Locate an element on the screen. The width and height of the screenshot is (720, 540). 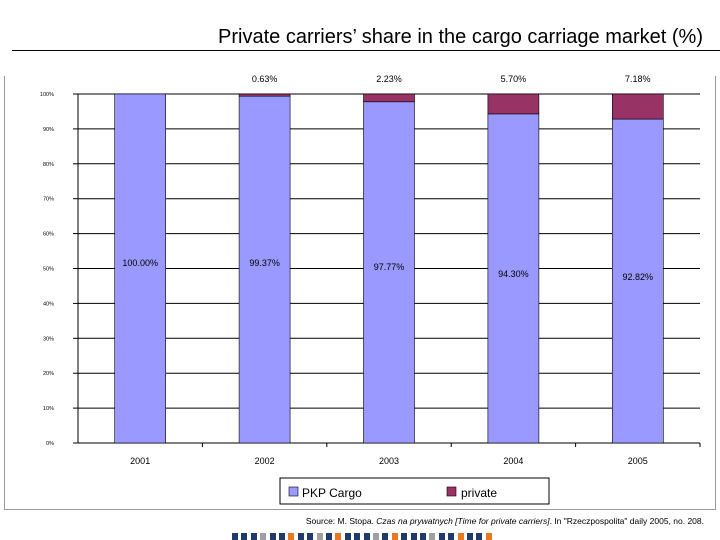
data-label-private: 2.23% is located at coordinates (389, 79).